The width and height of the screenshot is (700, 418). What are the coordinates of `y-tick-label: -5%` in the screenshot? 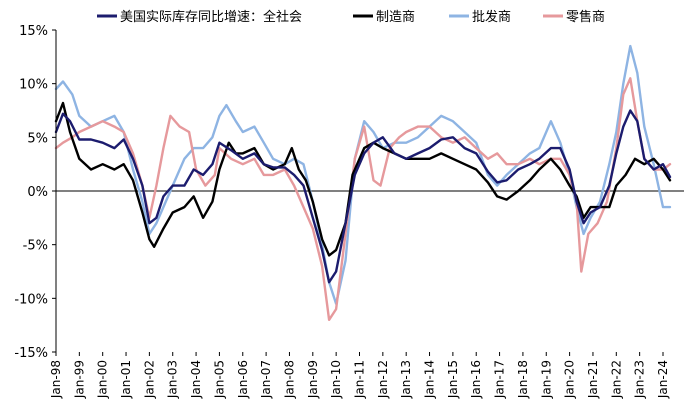 It's located at (35, 246).